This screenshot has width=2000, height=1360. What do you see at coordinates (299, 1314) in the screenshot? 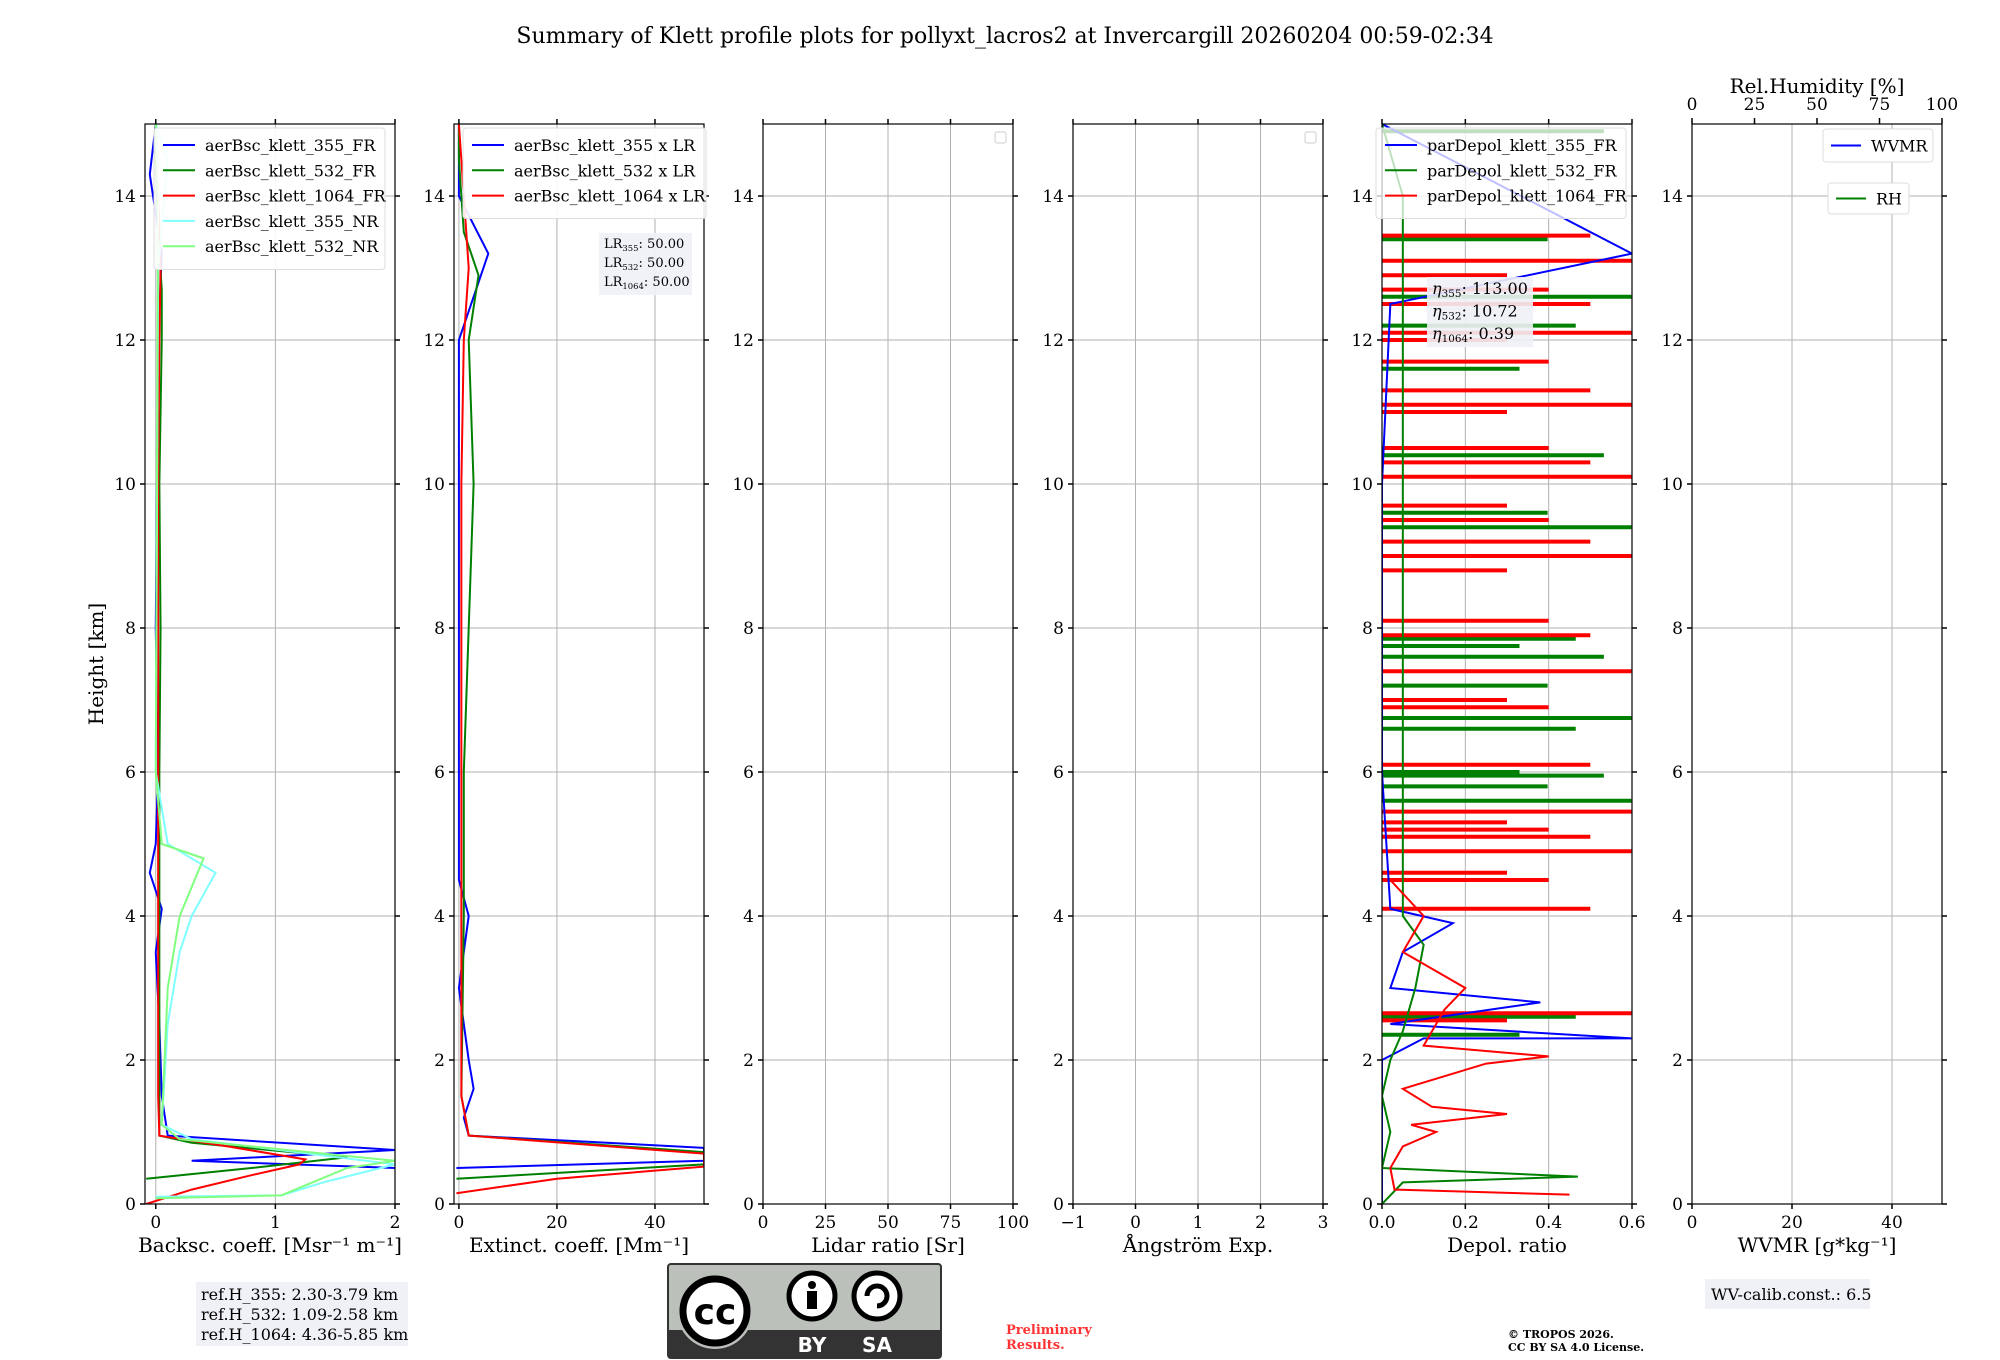
I see `ref-height-532: ref.H_532: 1.09-2.58 km` at bounding box center [299, 1314].